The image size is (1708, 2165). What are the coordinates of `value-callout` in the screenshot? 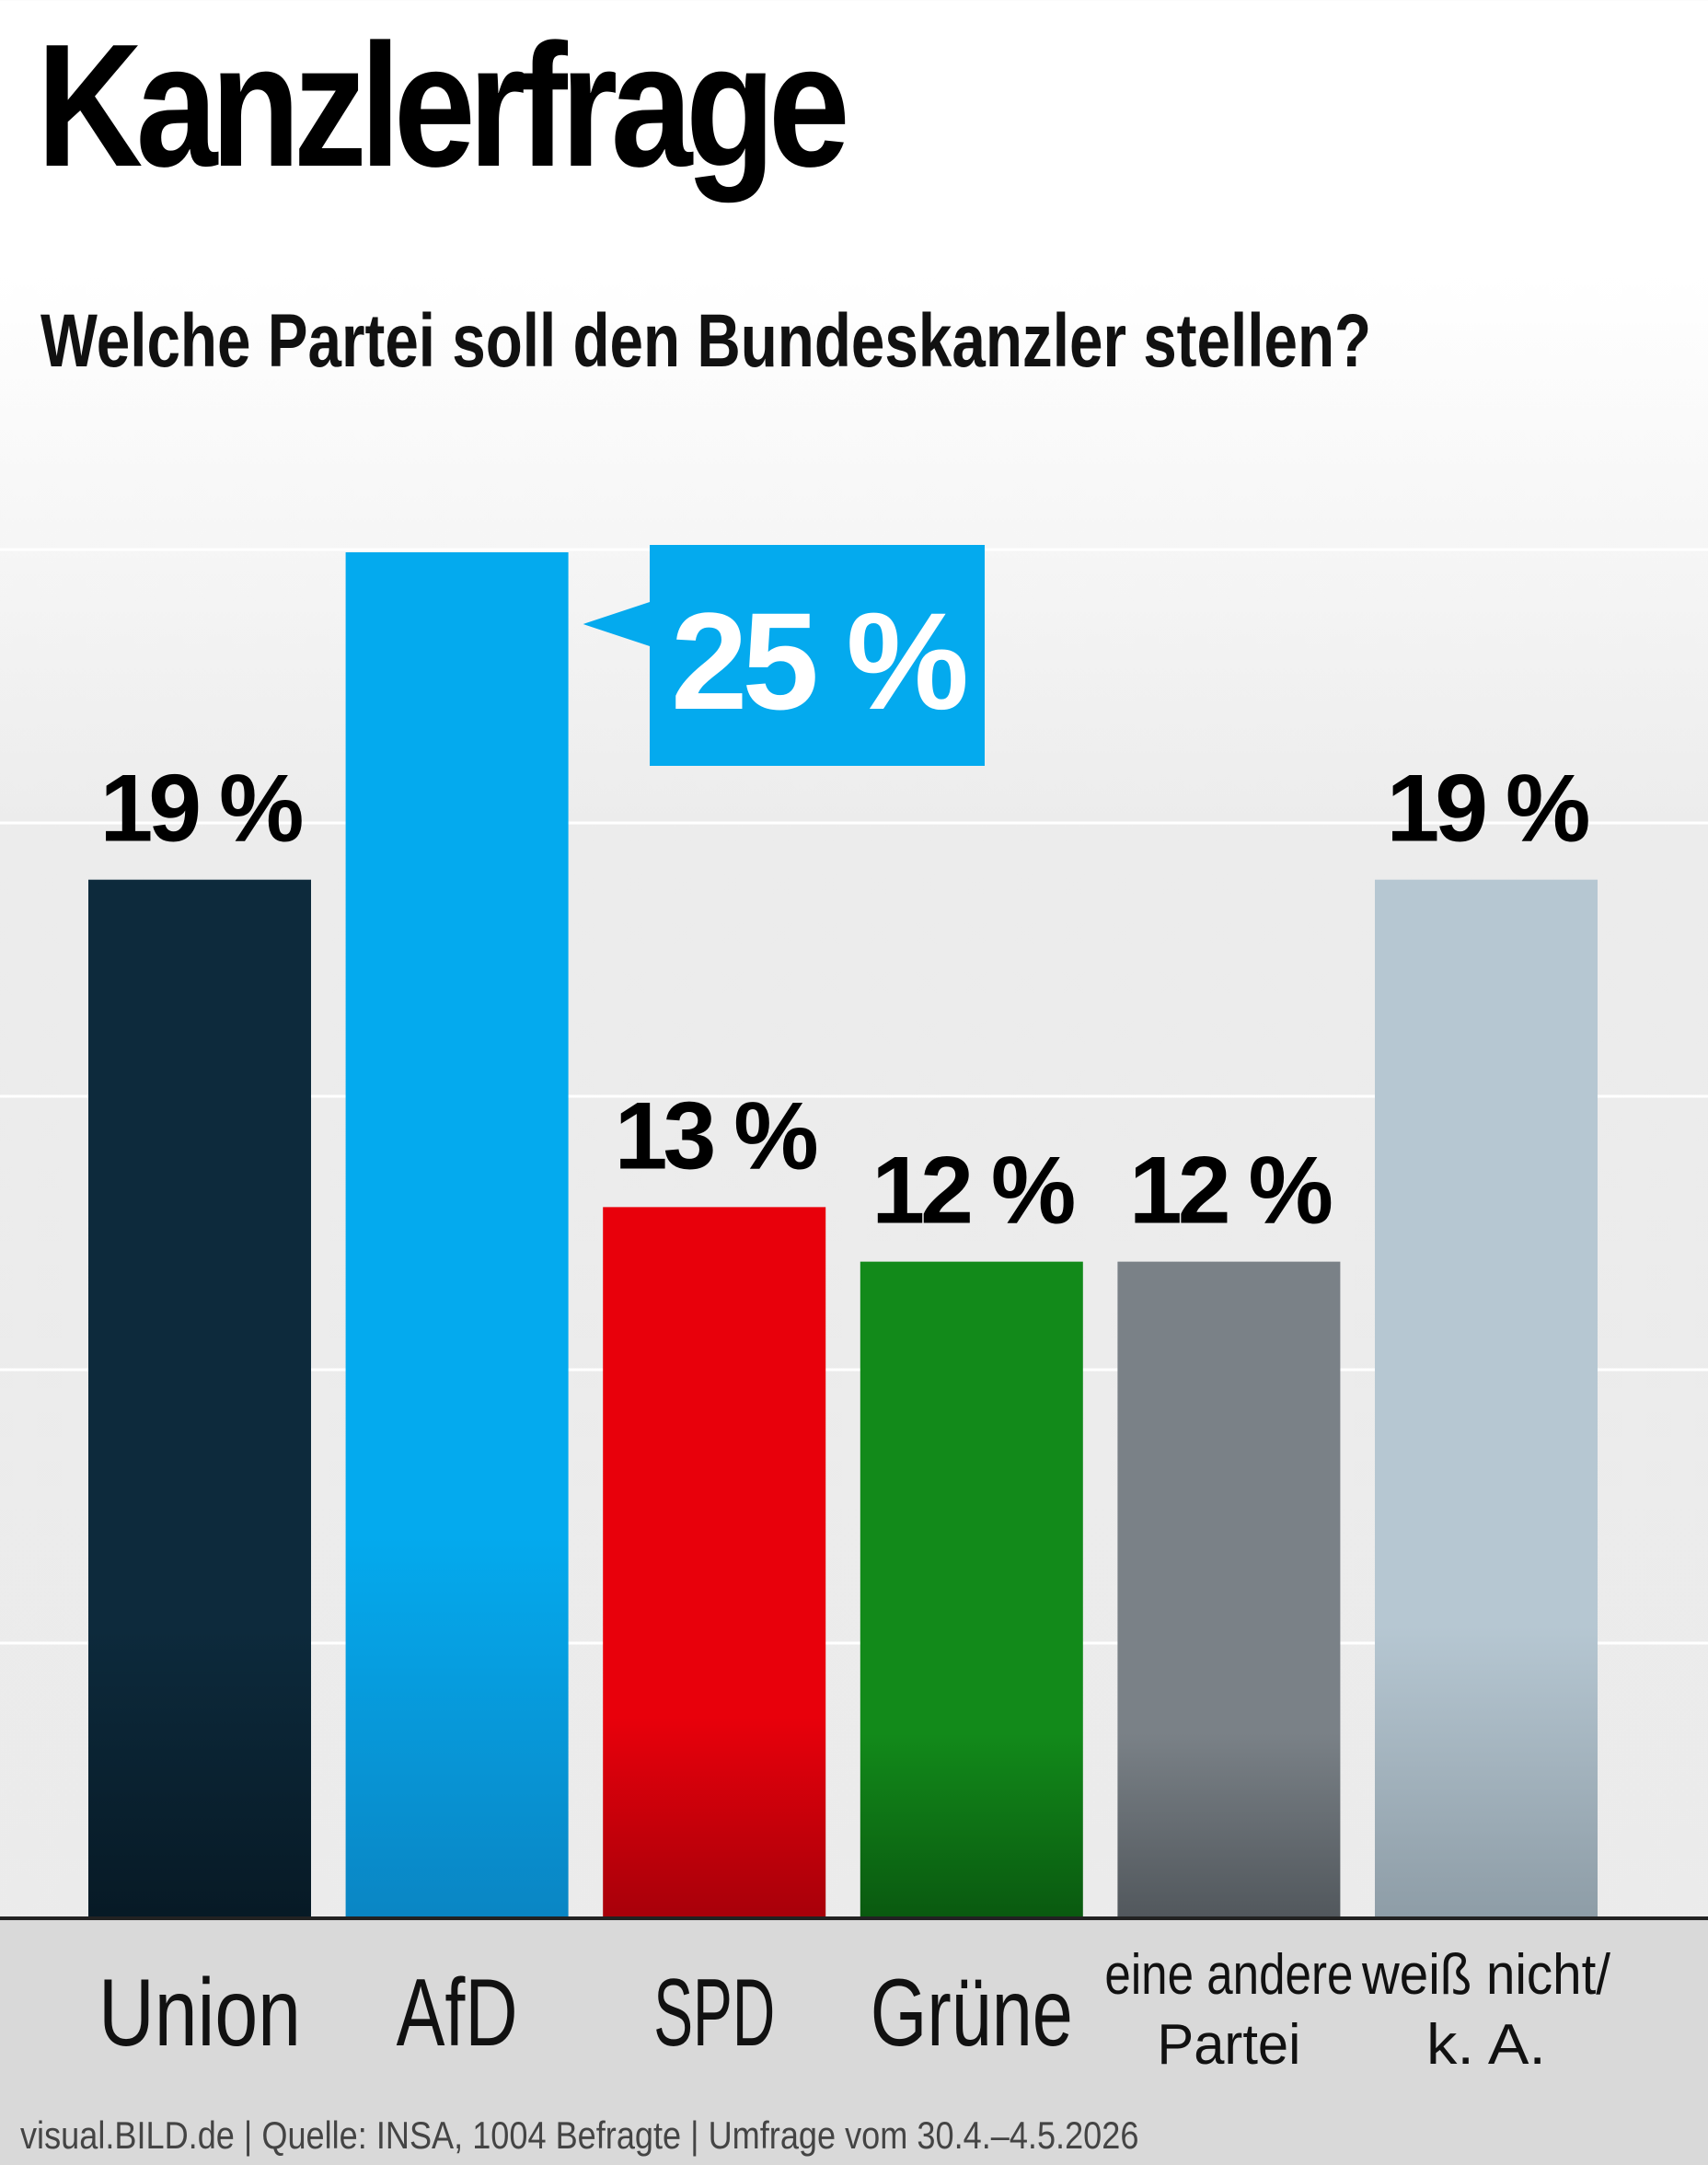 It's located at (784, 655).